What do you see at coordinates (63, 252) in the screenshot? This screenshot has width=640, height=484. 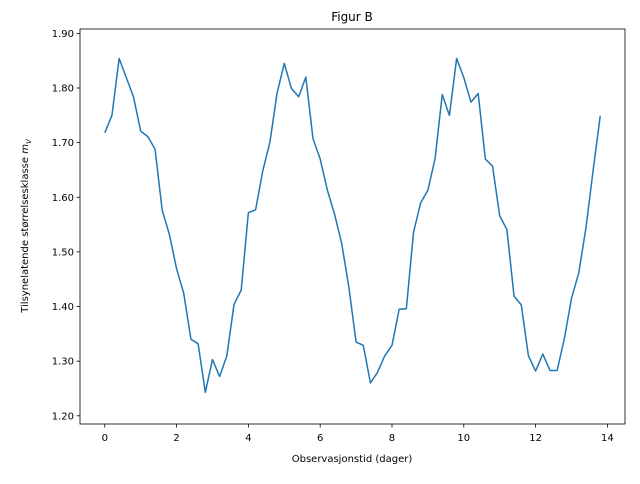 I see `y-tick-label: 1.50` at bounding box center [63, 252].